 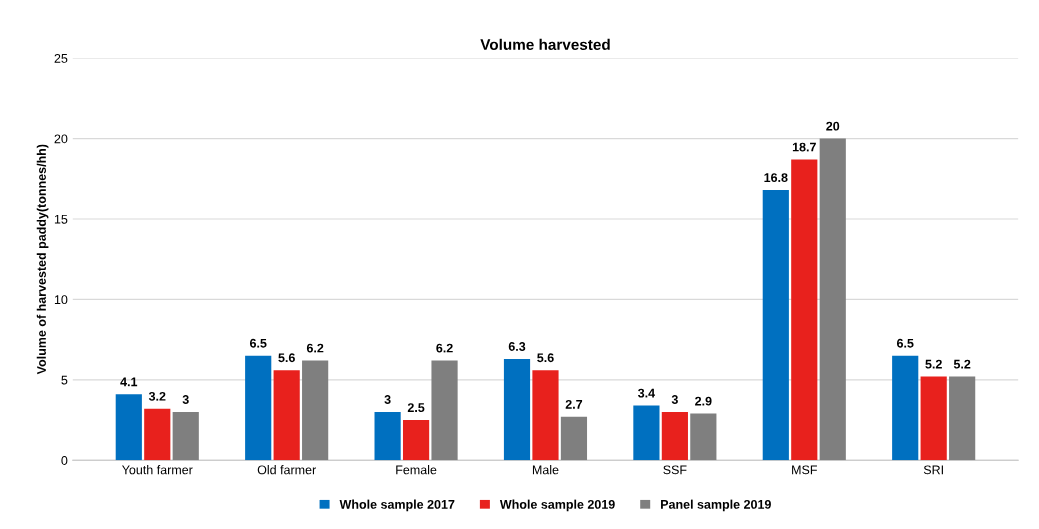 What do you see at coordinates (545, 470) in the screenshot?
I see `x-tick-label: Male` at bounding box center [545, 470].